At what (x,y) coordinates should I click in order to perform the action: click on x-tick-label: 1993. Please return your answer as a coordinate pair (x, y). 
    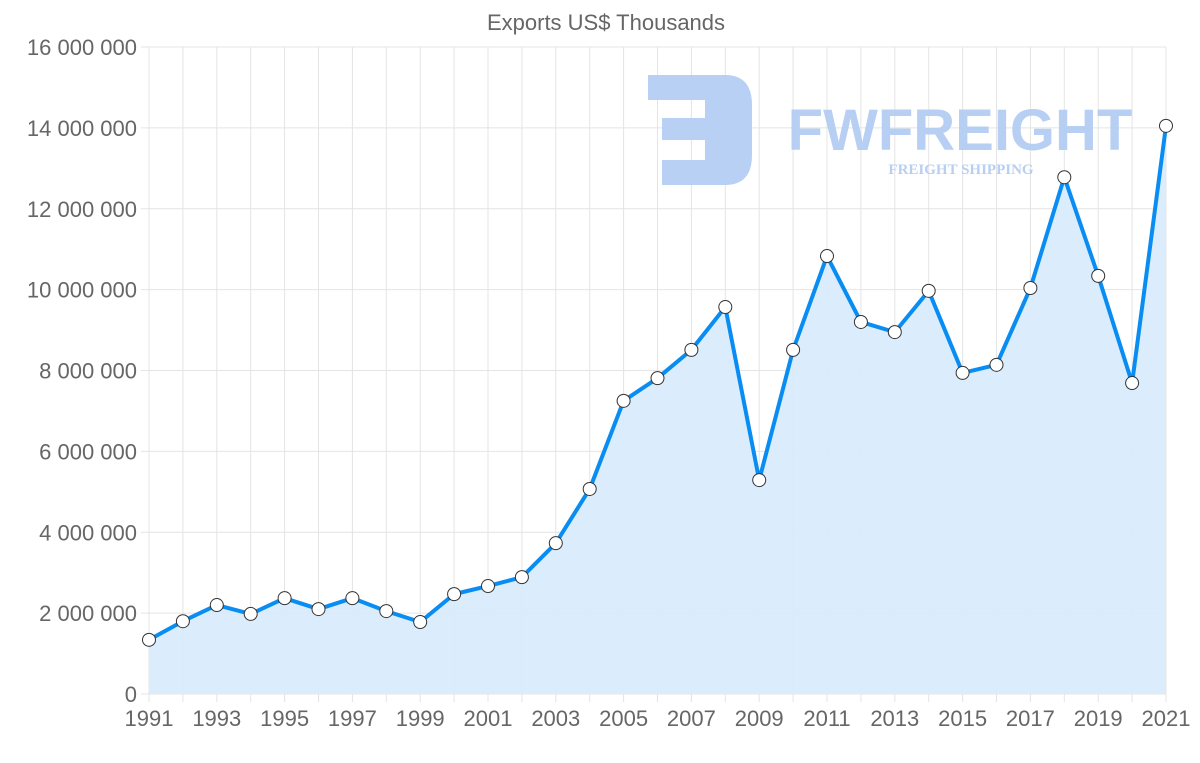
    Looking at the image, I should click on (216, 718).